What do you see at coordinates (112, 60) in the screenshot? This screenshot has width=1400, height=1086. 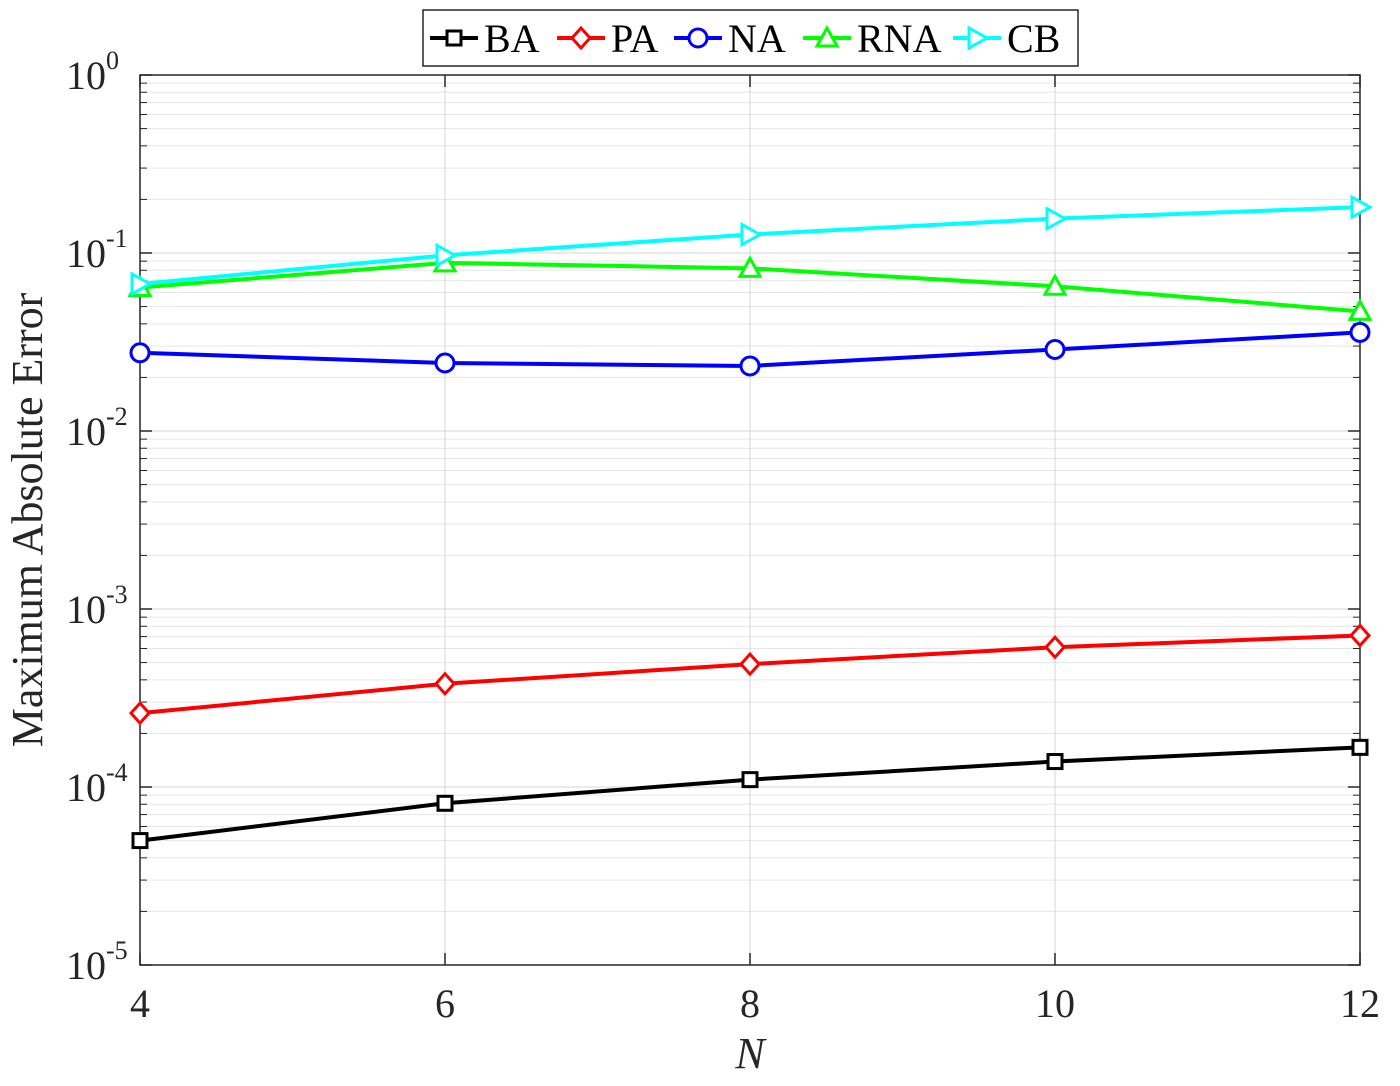 I see `y-tick-exponent: 0` at bounding box center [112, 60].